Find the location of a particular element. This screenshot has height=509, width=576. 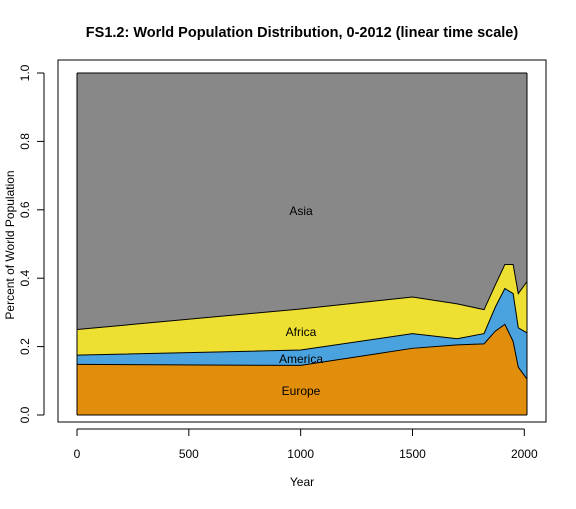

x-axis-label: Year is located at coordinates (302, 482).